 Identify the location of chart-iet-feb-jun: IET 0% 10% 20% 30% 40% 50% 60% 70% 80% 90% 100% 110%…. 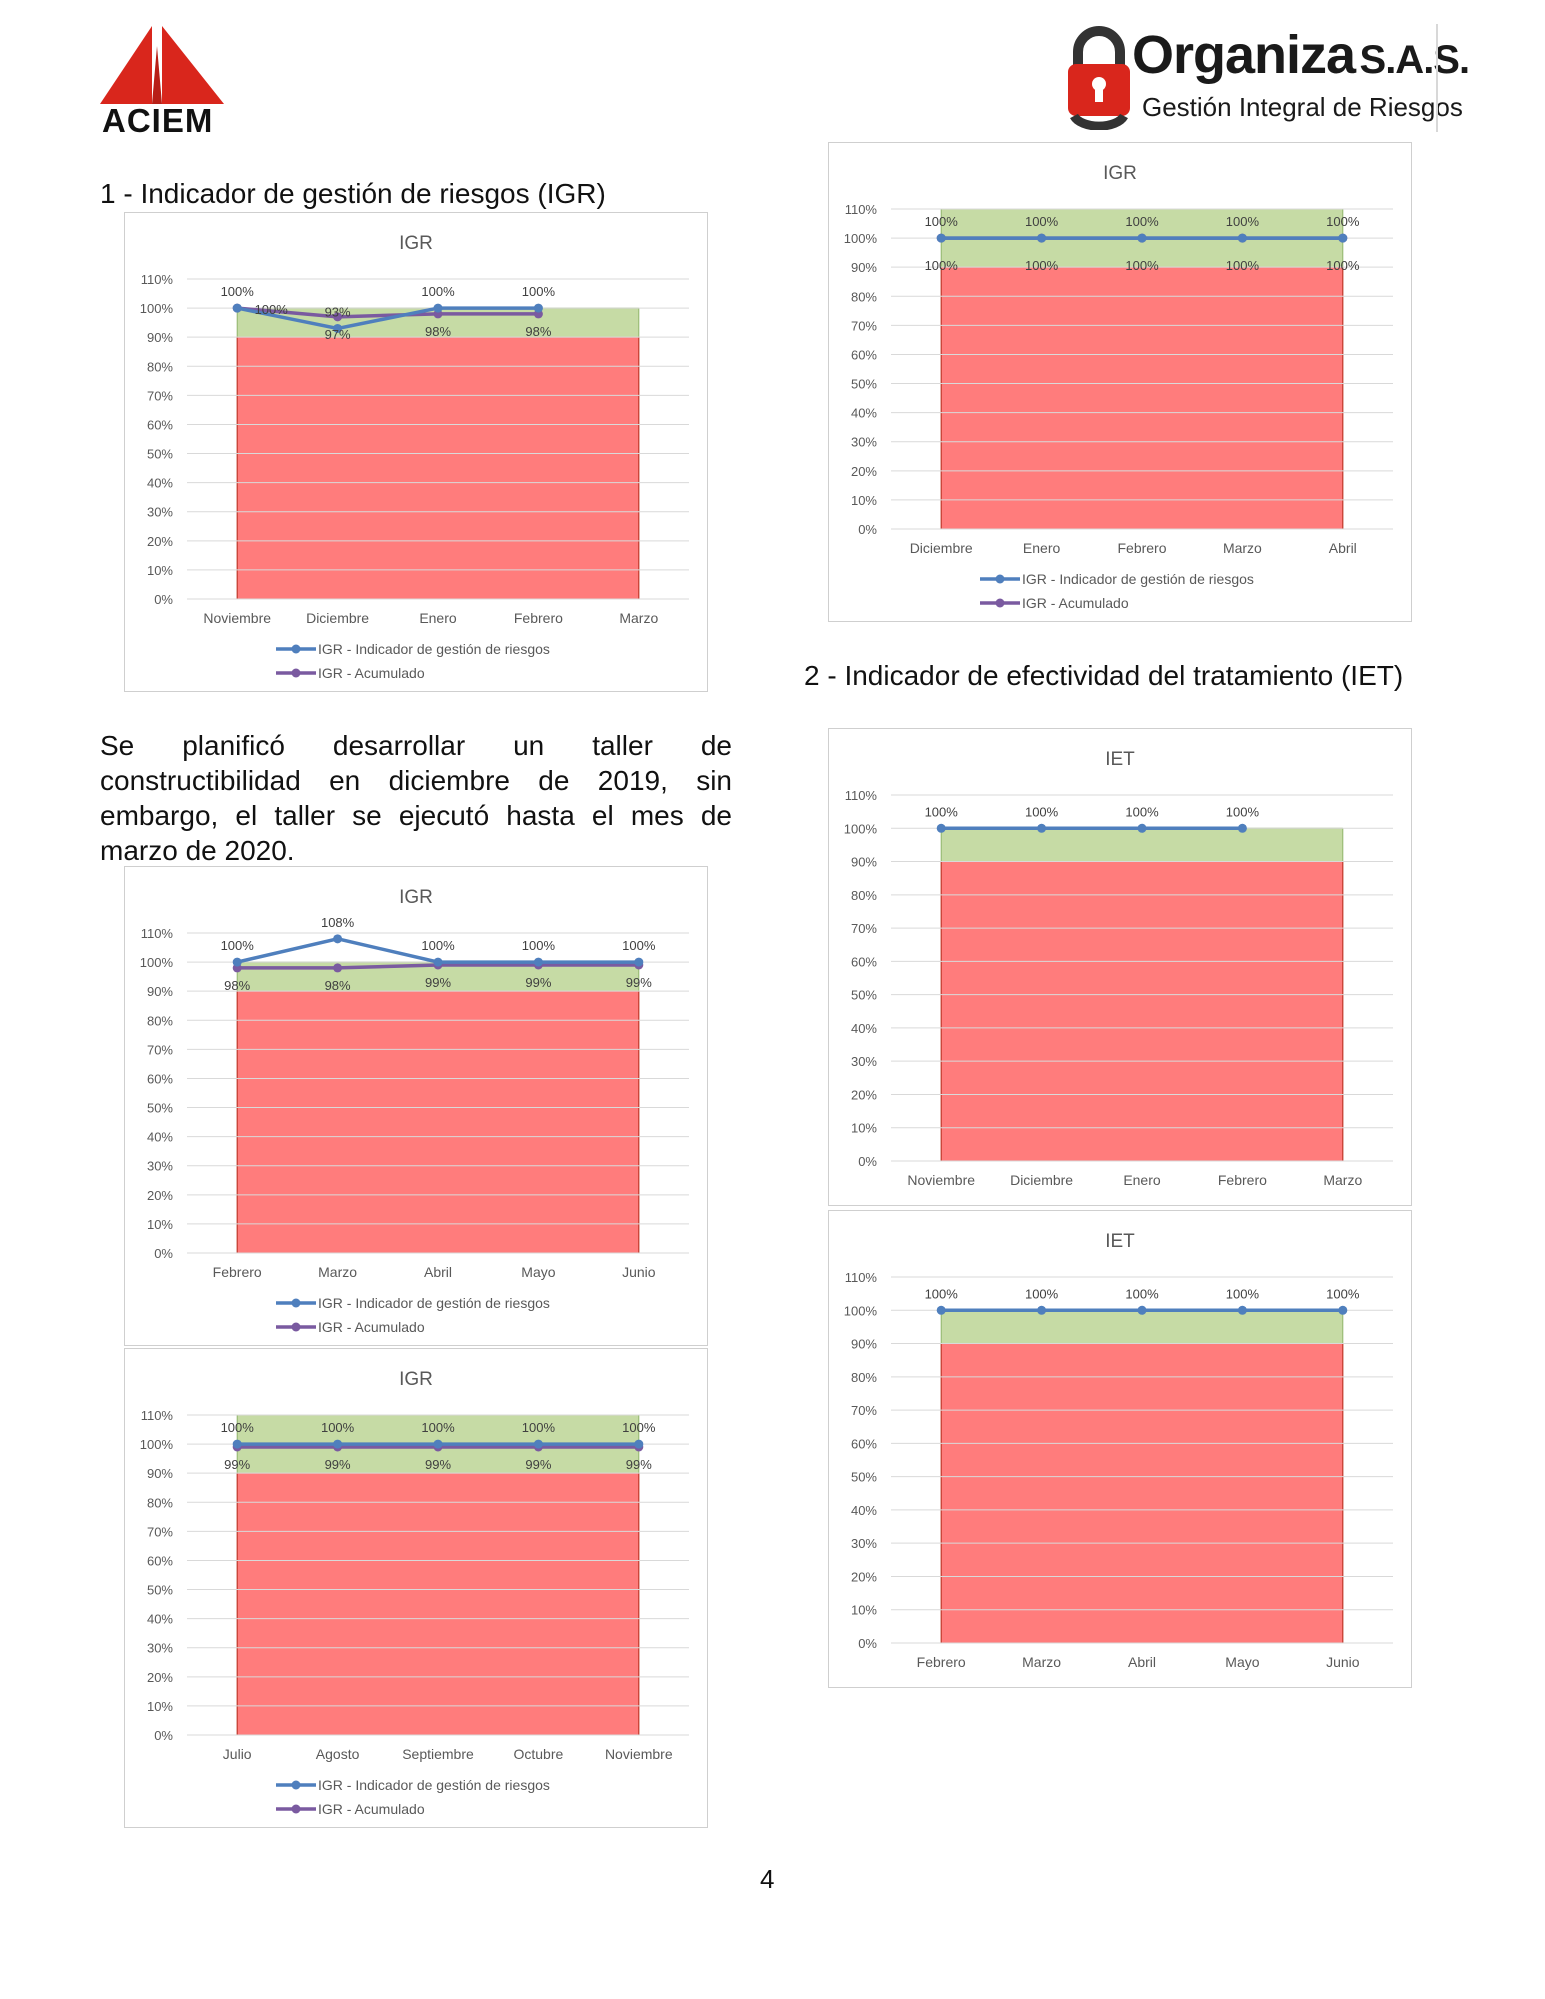
(1120, 1449).